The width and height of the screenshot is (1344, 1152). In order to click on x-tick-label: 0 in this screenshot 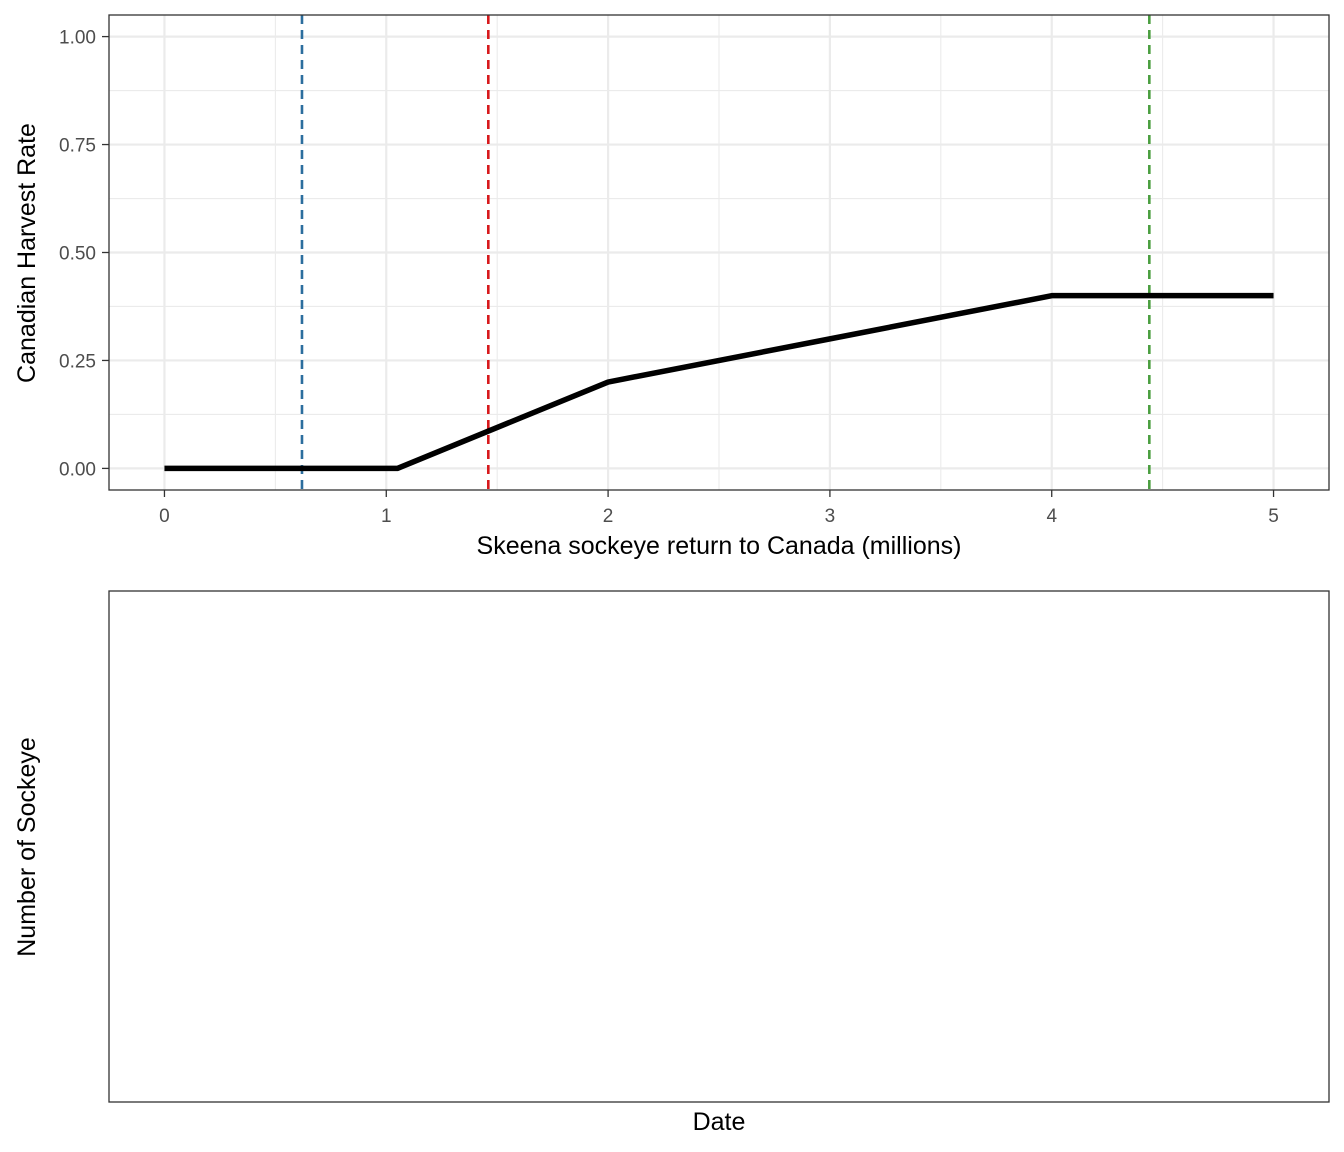, I will do `click(164, 516)`.